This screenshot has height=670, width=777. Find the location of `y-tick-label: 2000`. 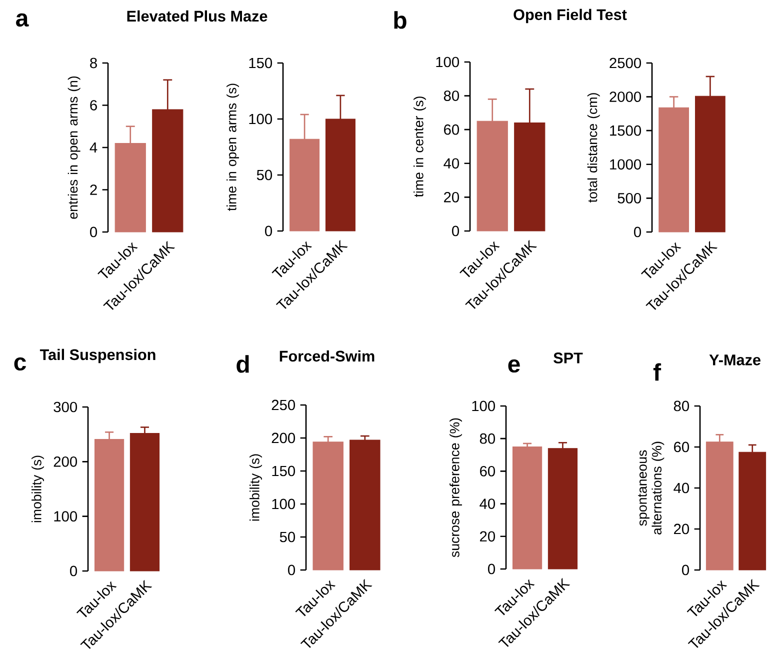

y-tick-label: 2000 is located at coordinates (626, 97).